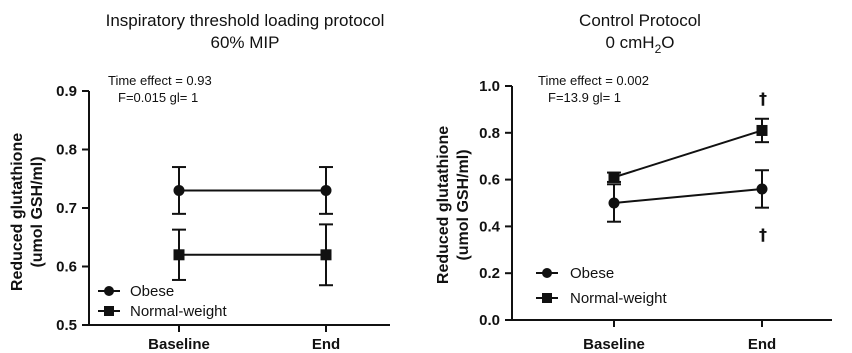  What do you see at coordinates (179, 344) in the screenshot?
I see `x-tick-label-baseline-left: Baseline` at bounding box center [179, 344].